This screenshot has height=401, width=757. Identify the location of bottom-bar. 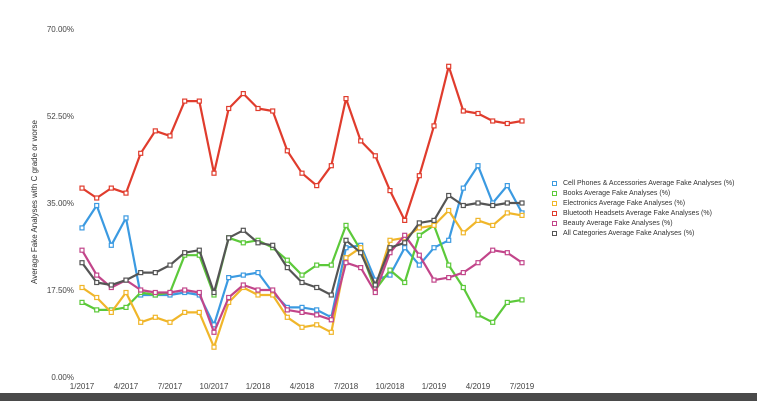
(378, 397).